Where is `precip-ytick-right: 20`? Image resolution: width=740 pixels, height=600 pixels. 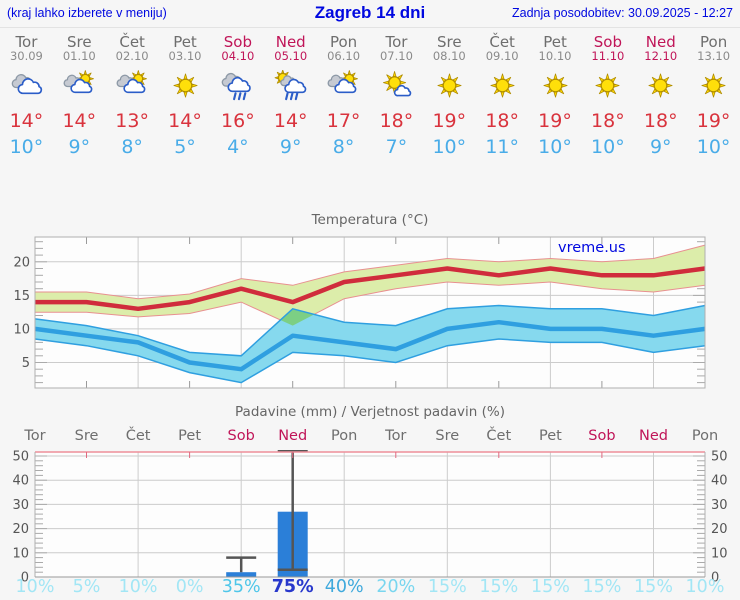 precip-ytick-right: 20 is located at coordinates (719, 529).